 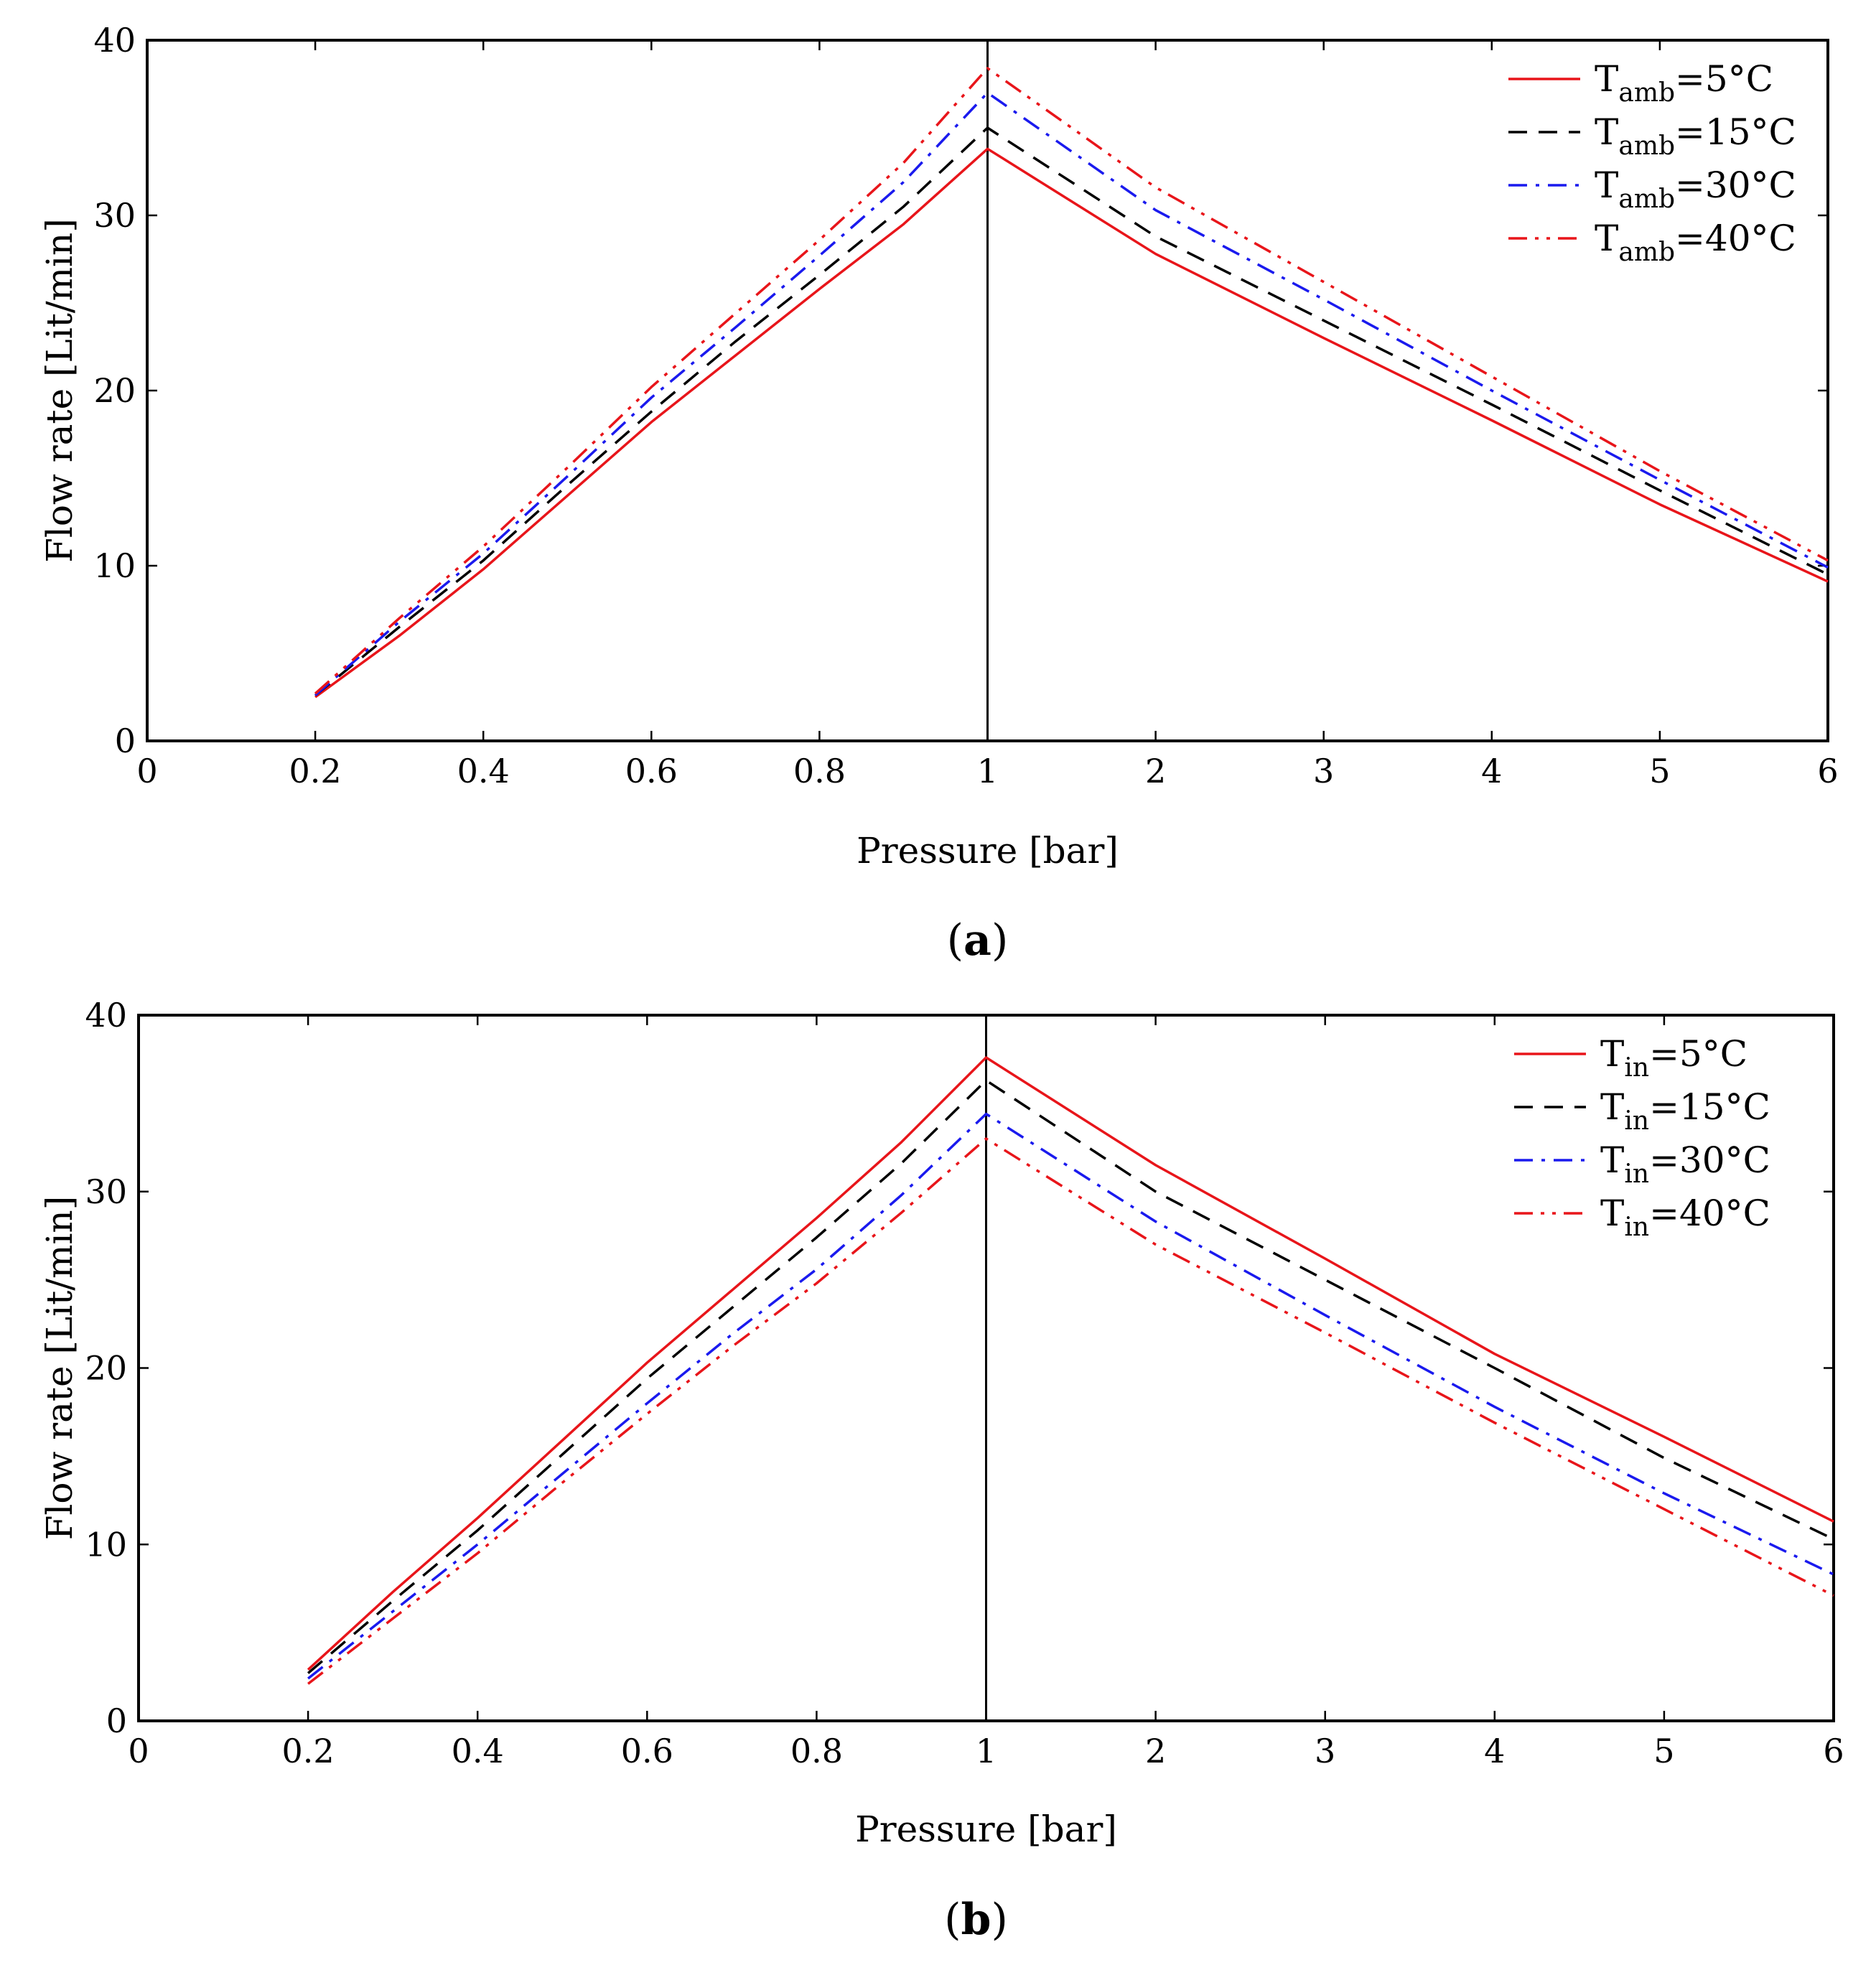 I want to click on caption-letter: a, so click(x=977, y=940).